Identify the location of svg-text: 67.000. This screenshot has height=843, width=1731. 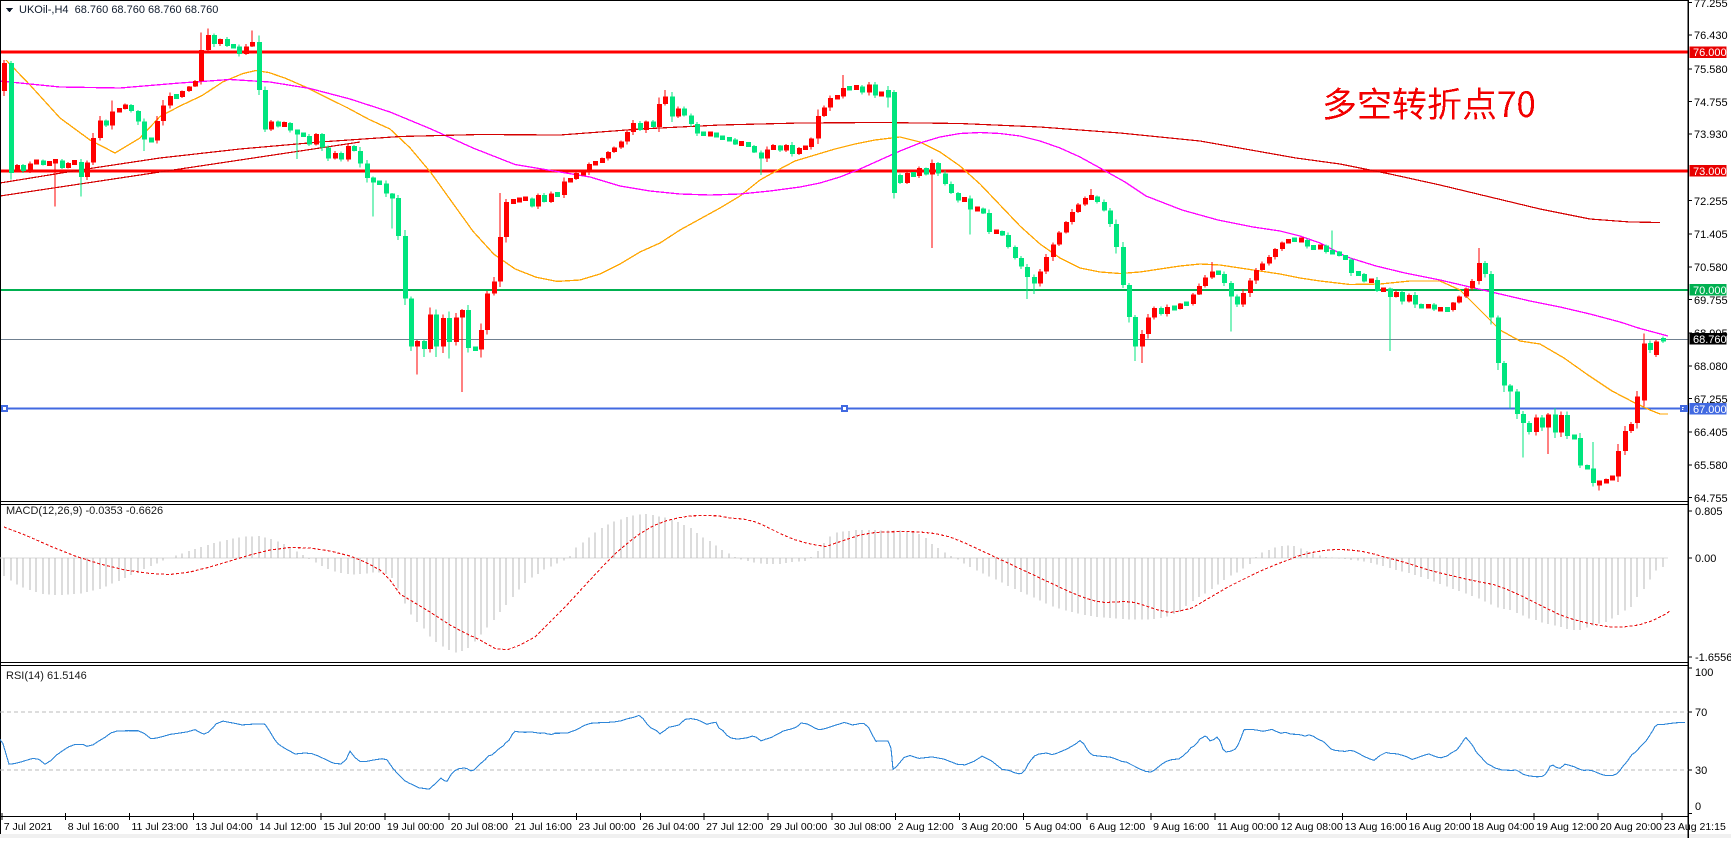
(1710, 410).